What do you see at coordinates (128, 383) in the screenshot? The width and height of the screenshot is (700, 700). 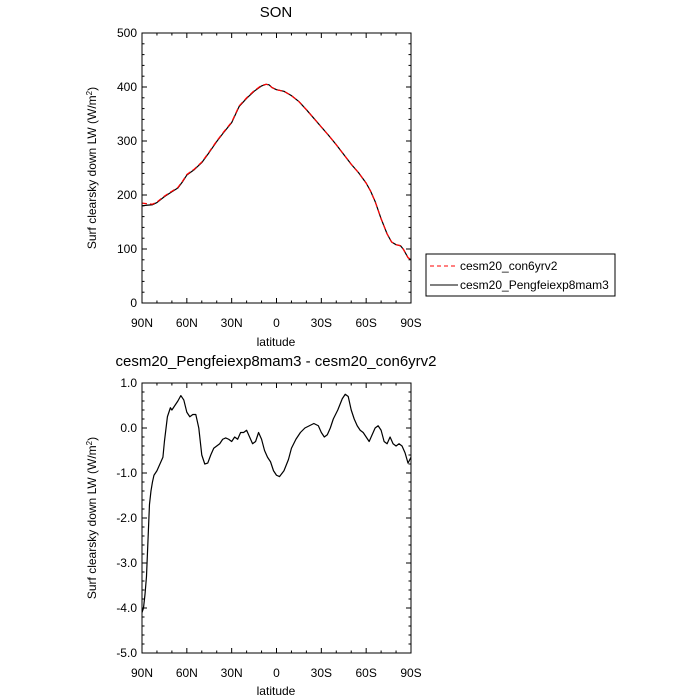 I see `y-tick-label: 1.0` at bounding box center [128, 383].